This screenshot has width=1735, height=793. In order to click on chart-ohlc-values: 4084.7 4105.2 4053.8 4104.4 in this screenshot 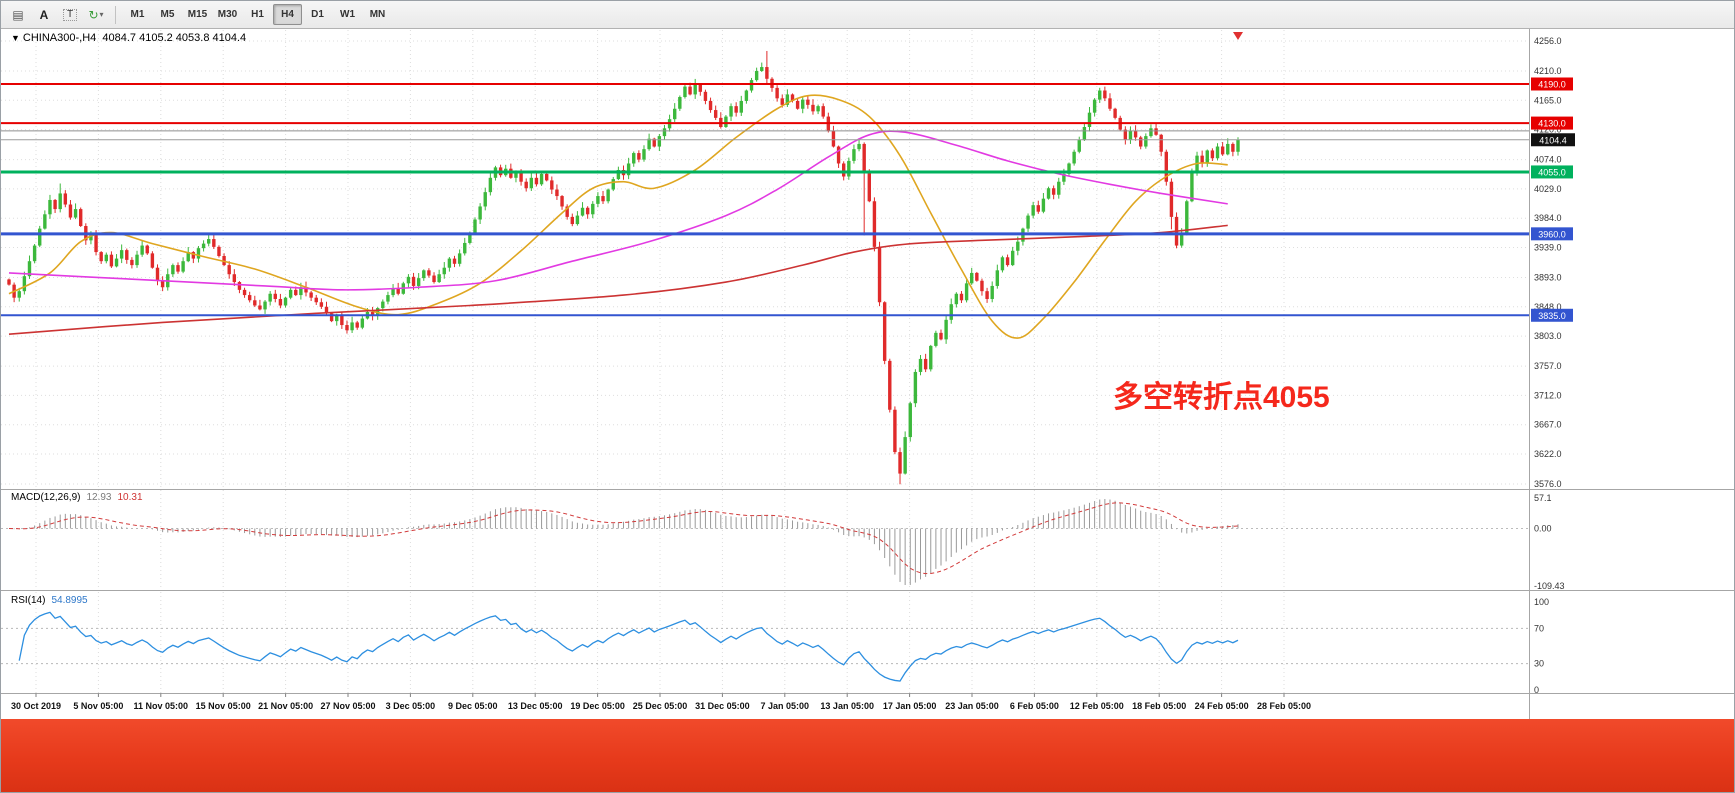, I will do `click(174, 38)`.